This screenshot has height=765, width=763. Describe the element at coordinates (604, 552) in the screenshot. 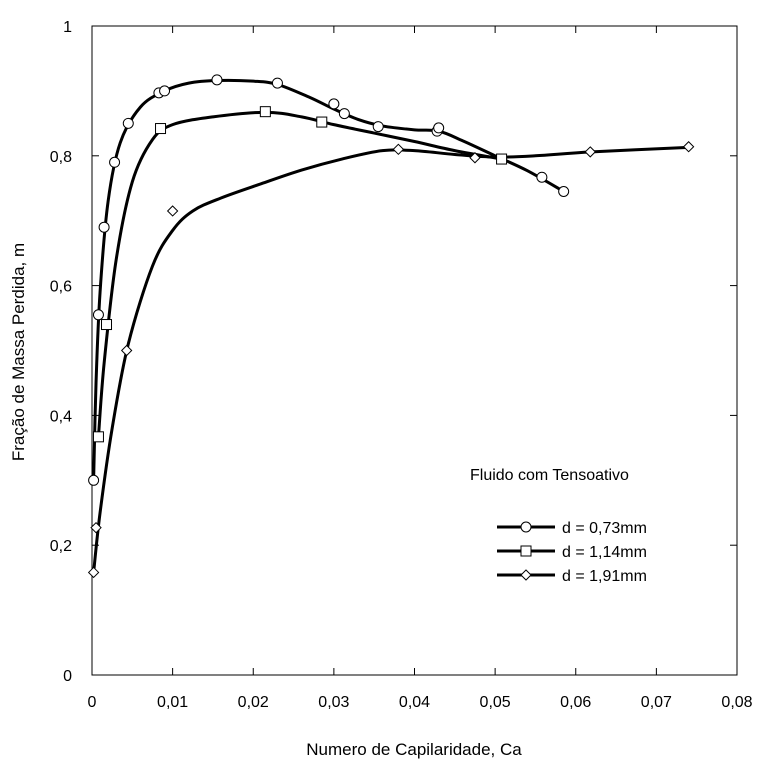

I see `legend-label: d = 1,14mm` at that location.